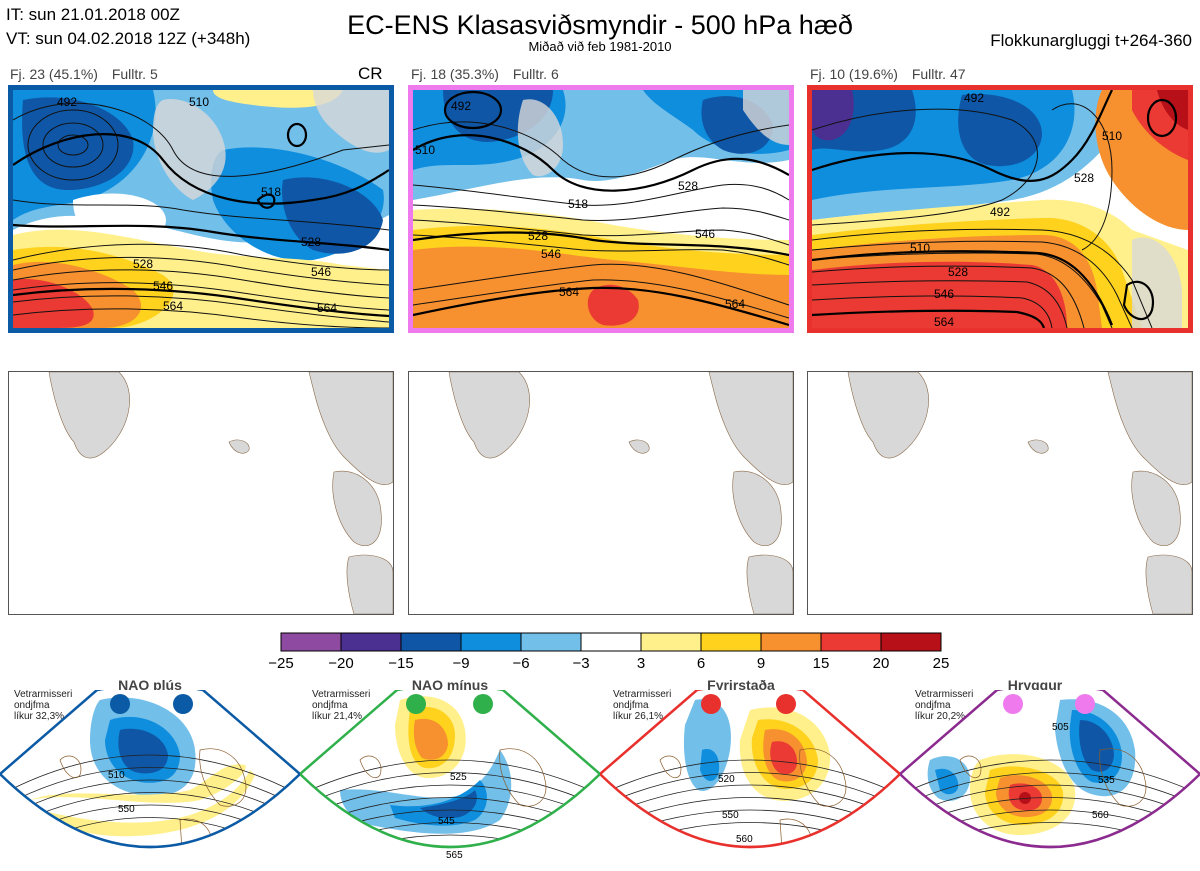 The height and width of the screenshot is (871, 1200). I want to click on regime-2-map: 525 545 565, so click(450, 780).